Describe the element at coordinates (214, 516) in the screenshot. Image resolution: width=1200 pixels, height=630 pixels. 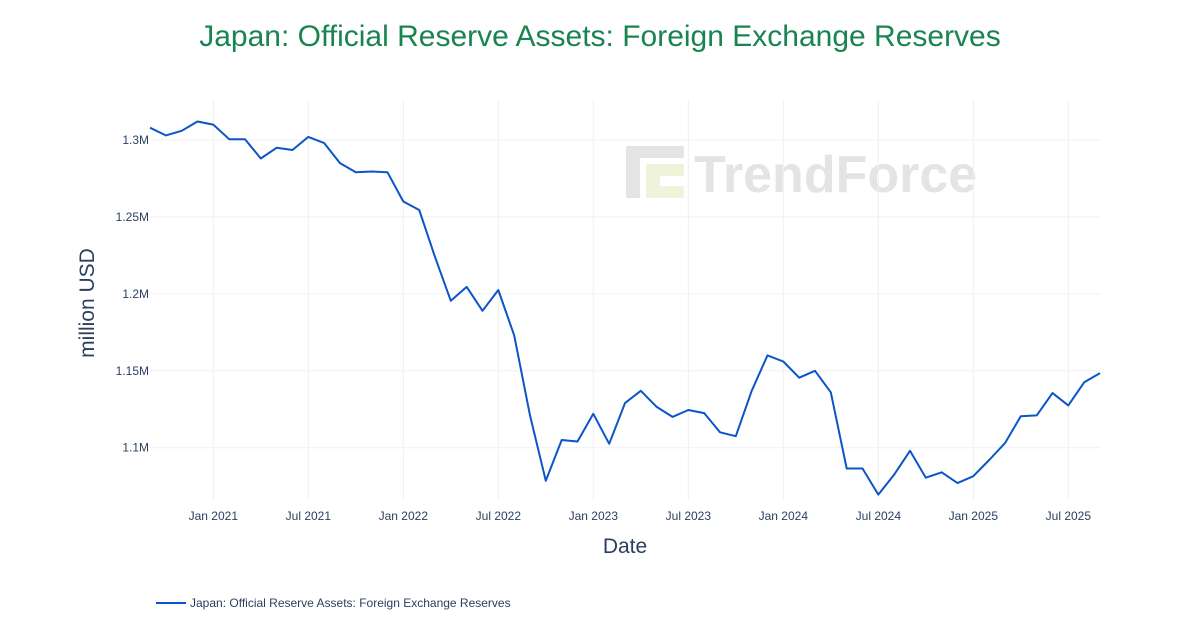
I see `x-tick-label: Jan 2021` at that location.